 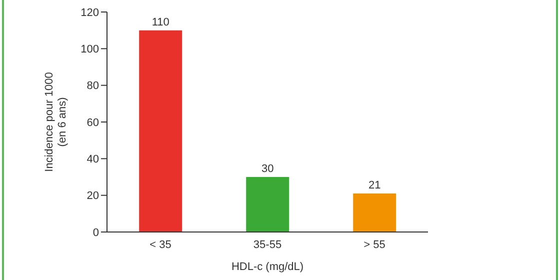 What do you see at coordinates (267, 244) in the screenshot?
I see `x-tick-label: 35-55` at bounding box center [267, 244].